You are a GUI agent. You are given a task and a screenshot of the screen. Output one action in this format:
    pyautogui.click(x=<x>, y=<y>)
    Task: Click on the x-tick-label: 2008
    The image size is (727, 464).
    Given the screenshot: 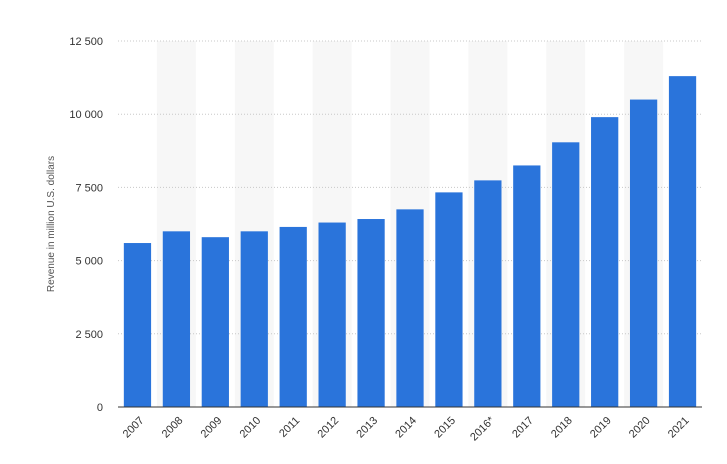 What is the action you would take?
    pyautogui.click(x=173, y=428)
    